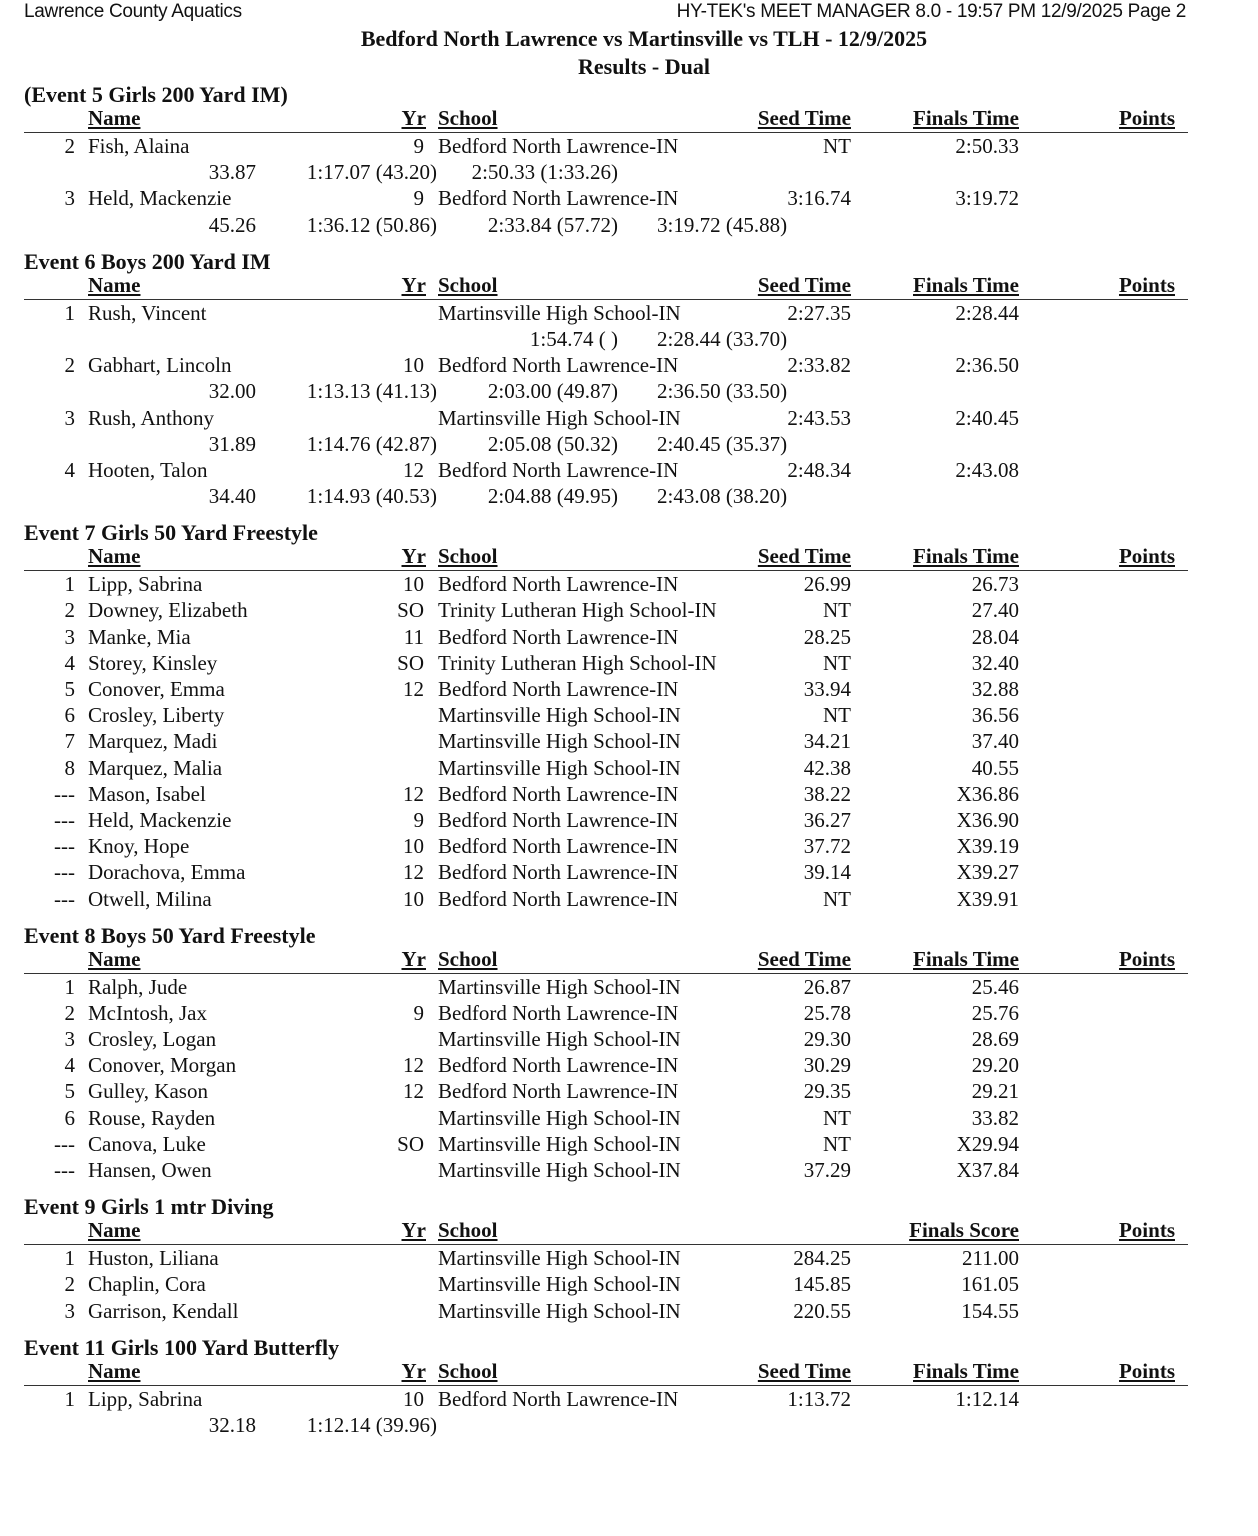 The height and width of the screenshot is (1536, 1258). What do you see at coordinates (995, 1065) in the screenshot?
I see `finals-time: 29.20` at bounding box center [995, 1065].